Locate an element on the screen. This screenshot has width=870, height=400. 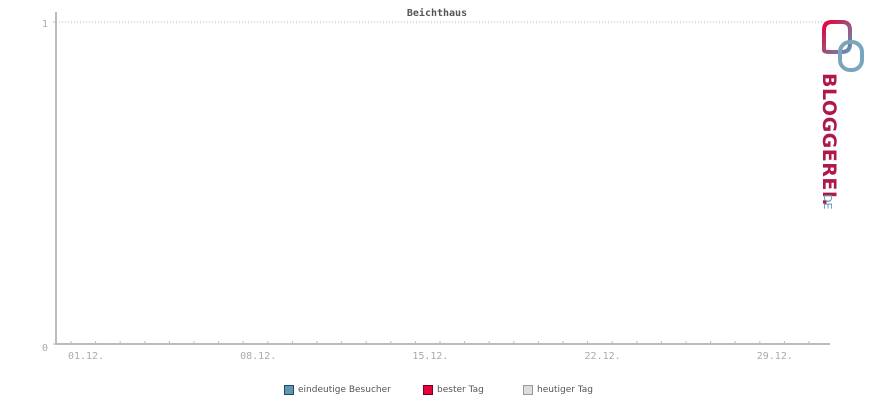
logo-text-de: DE is located at coordinates (827, 201).